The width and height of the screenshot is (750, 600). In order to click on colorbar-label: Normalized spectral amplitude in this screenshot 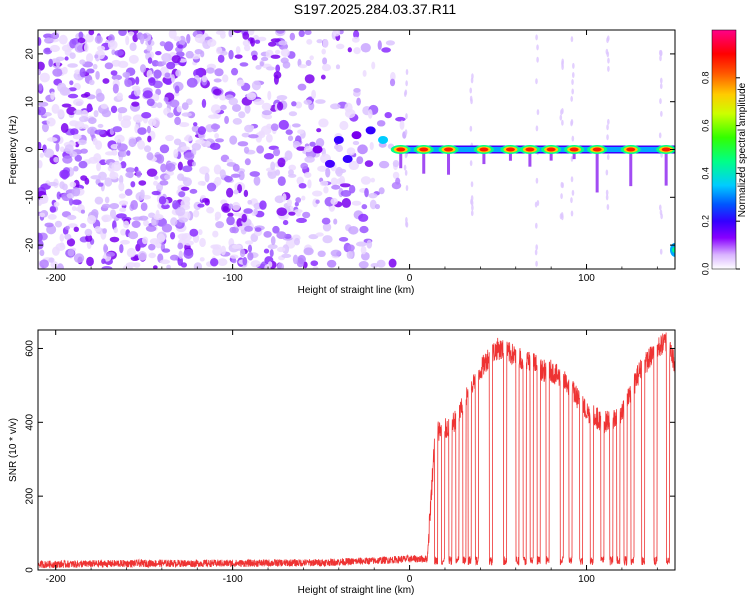, I will do `click(742, 149)`.